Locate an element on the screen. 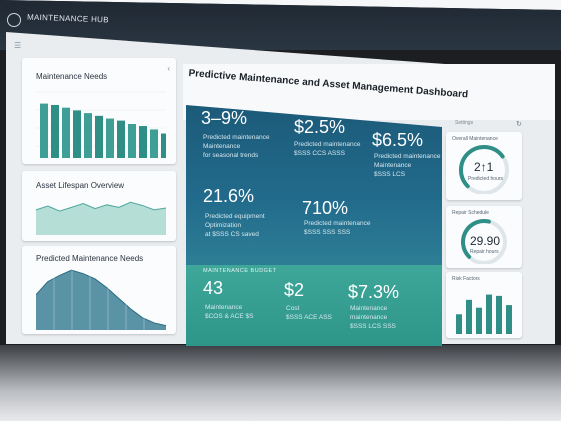 This screenshot has height=421, width=561. kpi-label: $SSS LCS SSS is located at coordinates (373, 326).